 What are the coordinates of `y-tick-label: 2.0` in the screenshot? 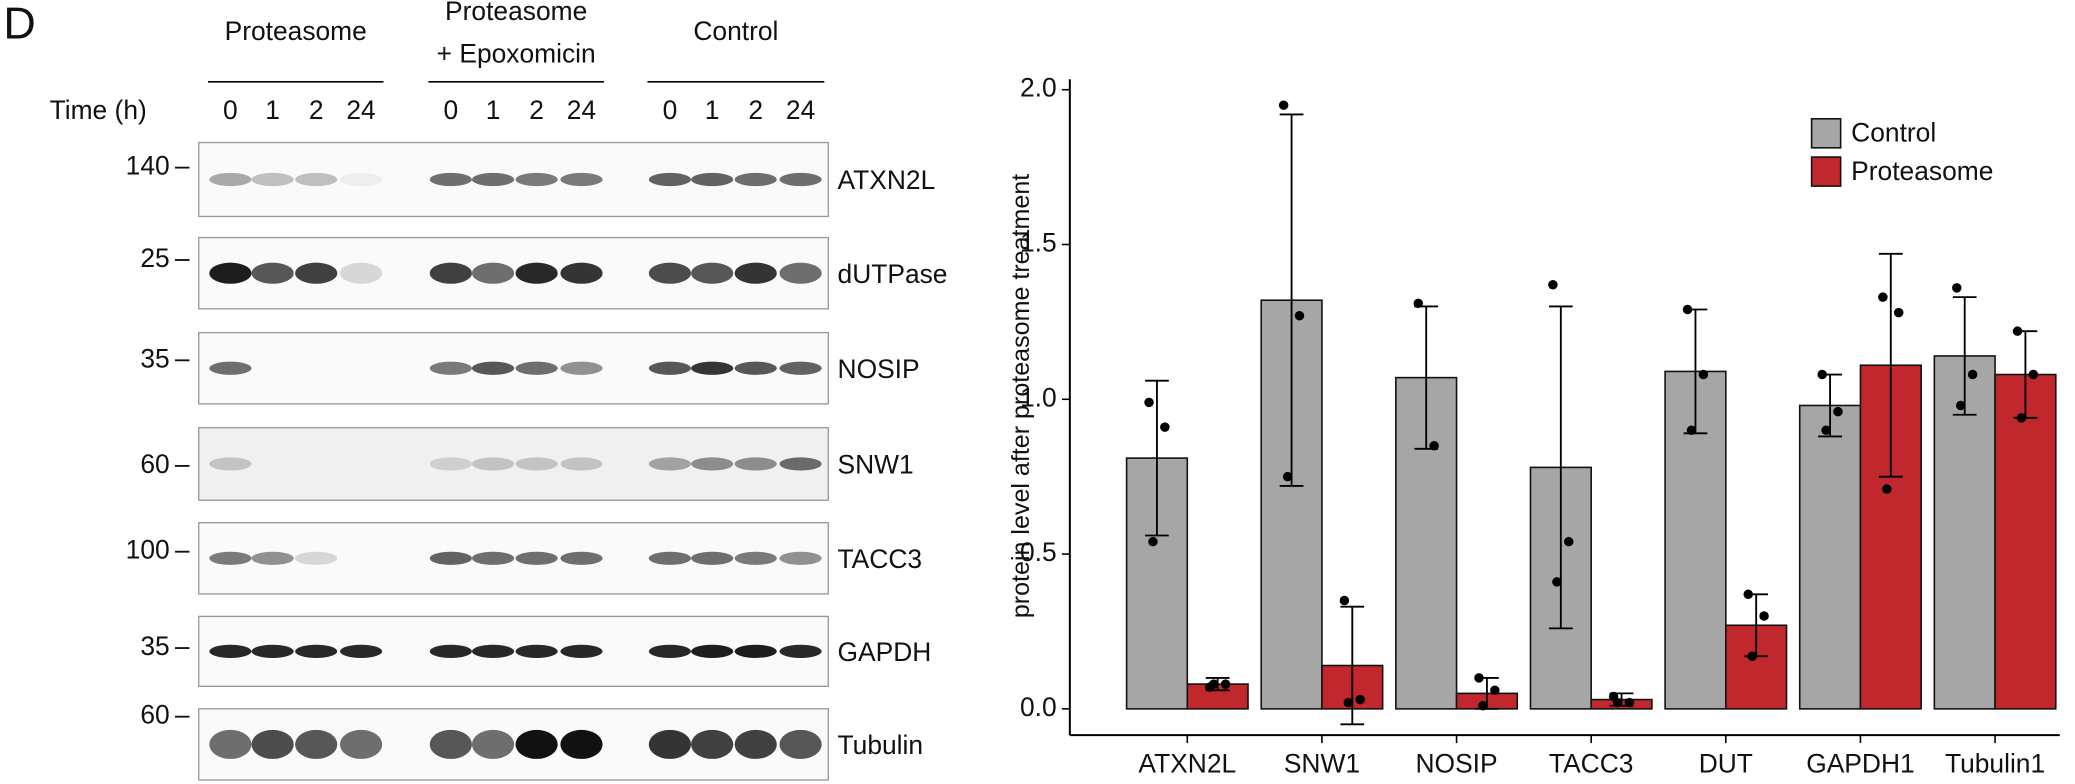 It's located at (1038, 88).